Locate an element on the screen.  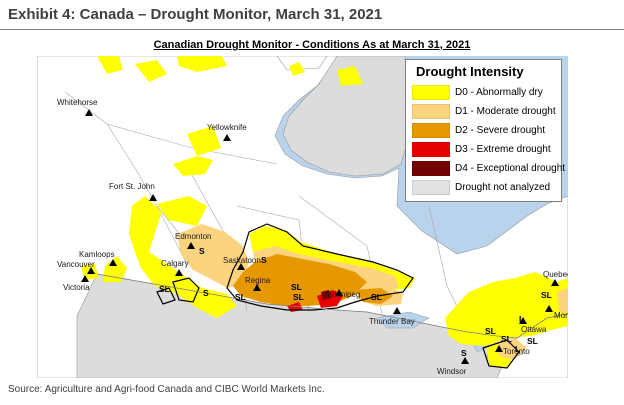
city-montreal: Mon is located at coordinates (556, 312).